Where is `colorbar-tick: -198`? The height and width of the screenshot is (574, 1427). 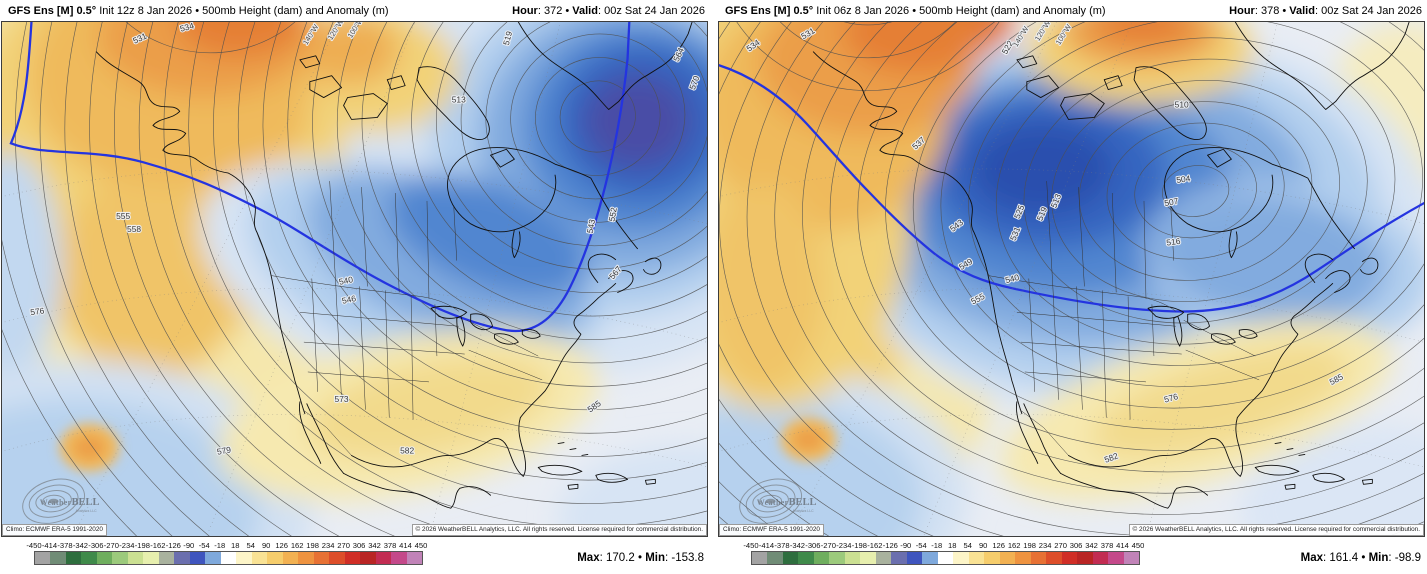
colorbar-tick: -198 is located at coordinates (142, 545).